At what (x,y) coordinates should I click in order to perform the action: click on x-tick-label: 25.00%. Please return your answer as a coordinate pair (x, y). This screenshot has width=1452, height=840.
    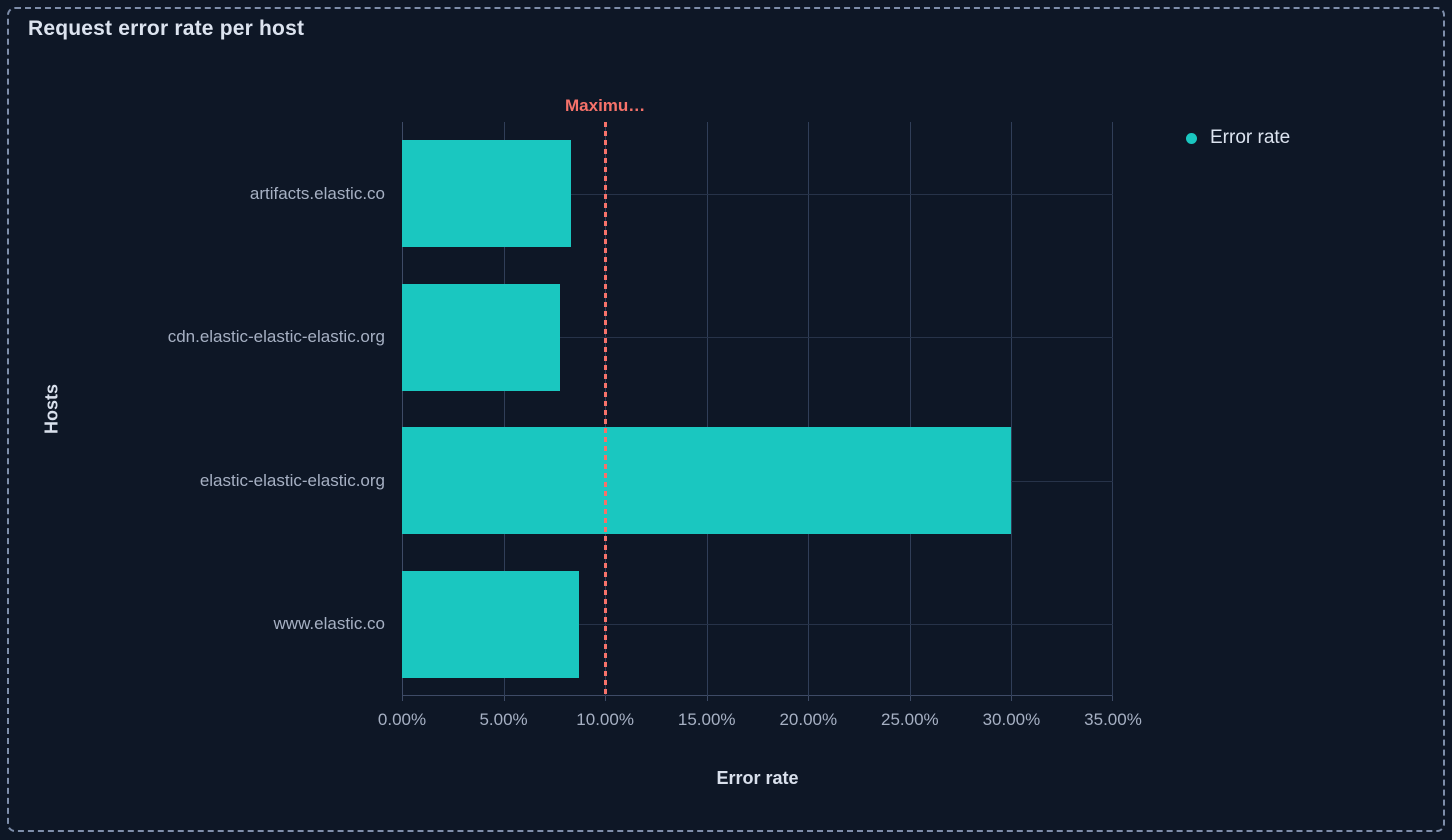
    Looking at the image, I should click on (910, 719).